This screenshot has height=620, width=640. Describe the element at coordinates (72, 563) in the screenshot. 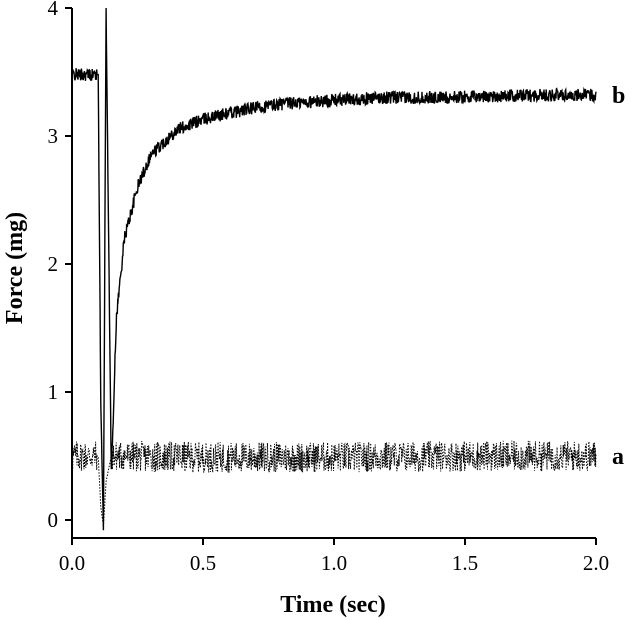

I see `x-tick-label: 0.0` at that location.